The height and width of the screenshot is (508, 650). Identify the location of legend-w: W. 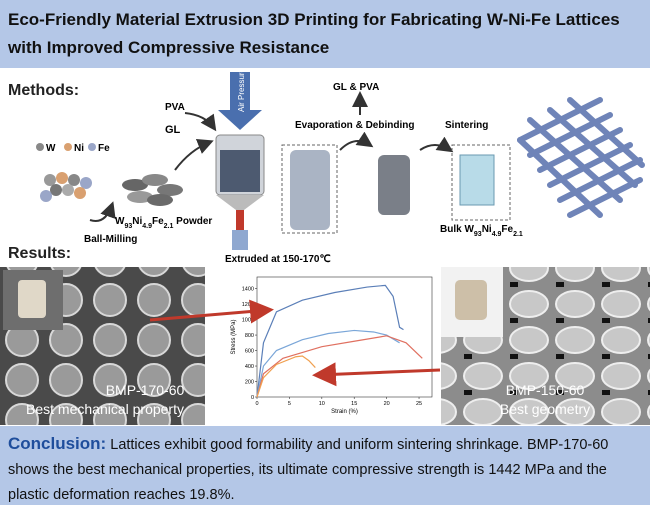
(51, 148).